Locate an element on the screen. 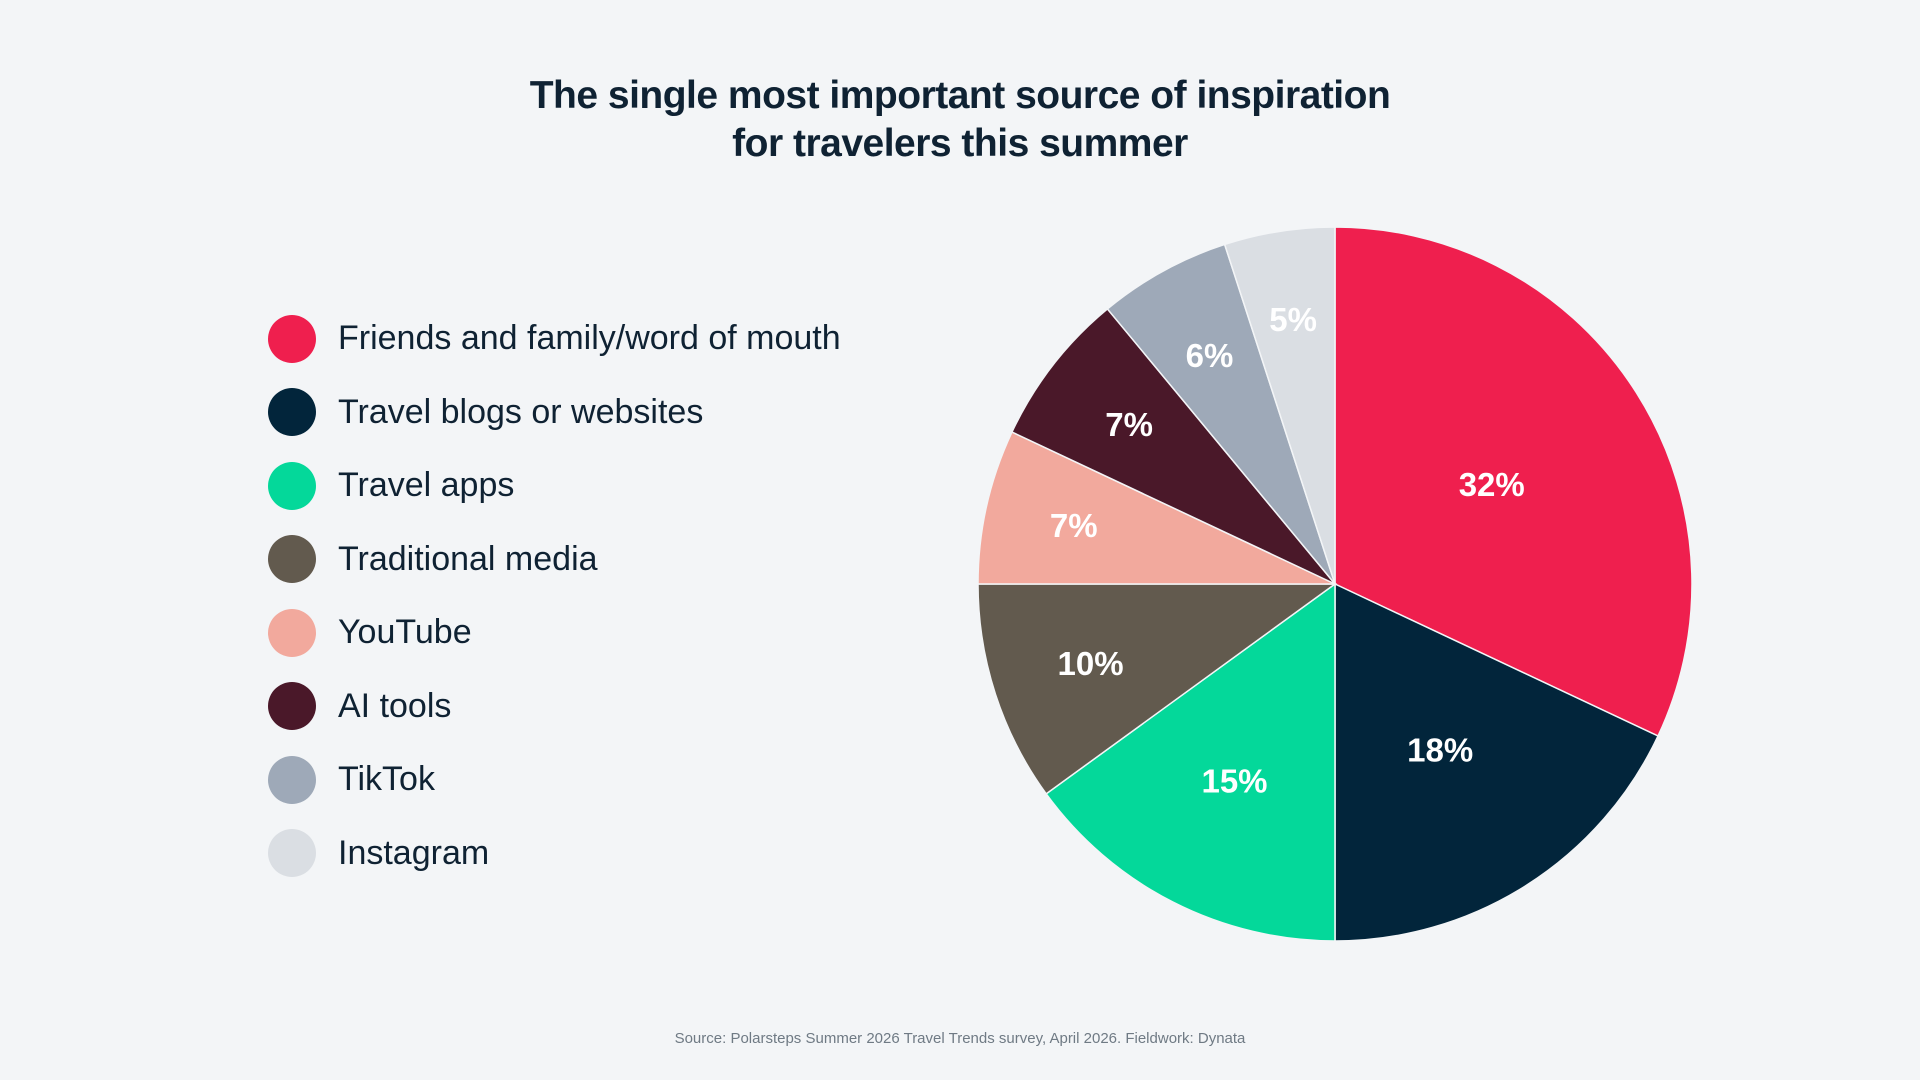  slice-value-label: 18% is located at coordinates (1440, 749).